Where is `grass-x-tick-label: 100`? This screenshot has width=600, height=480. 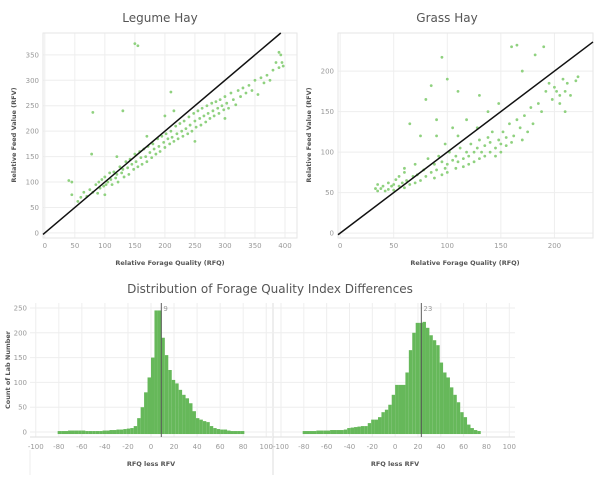
grass-x-tick-label: 100 is located at coordinates (447, 246).